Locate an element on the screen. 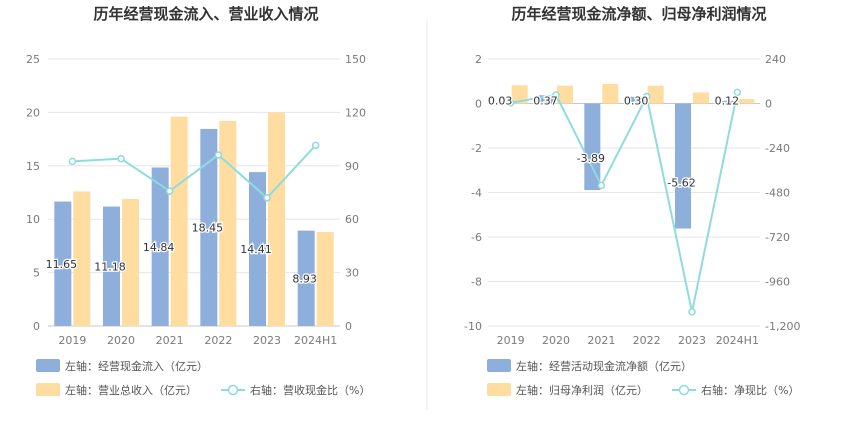  y-right-tick-label: 150 is located at coordinates (355, 59).